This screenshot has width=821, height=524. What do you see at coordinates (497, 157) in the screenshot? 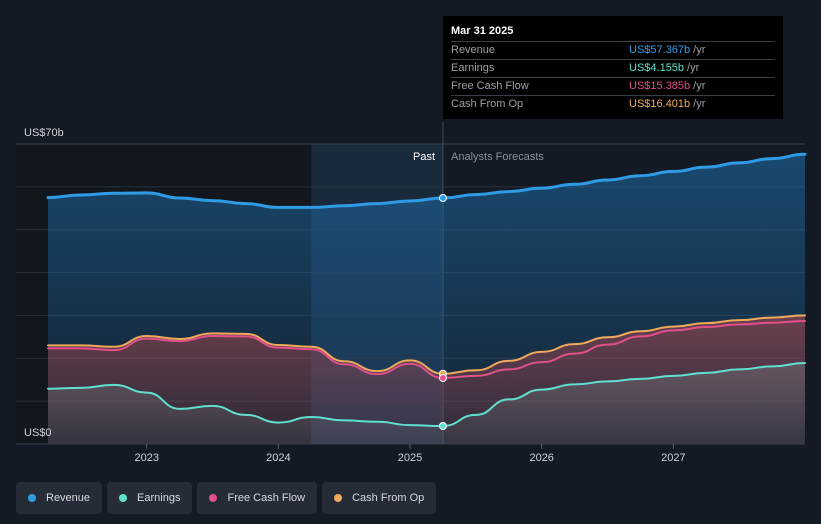
I see `forecast-label: Analysts Forecasts` at bounding box center [497, 157].